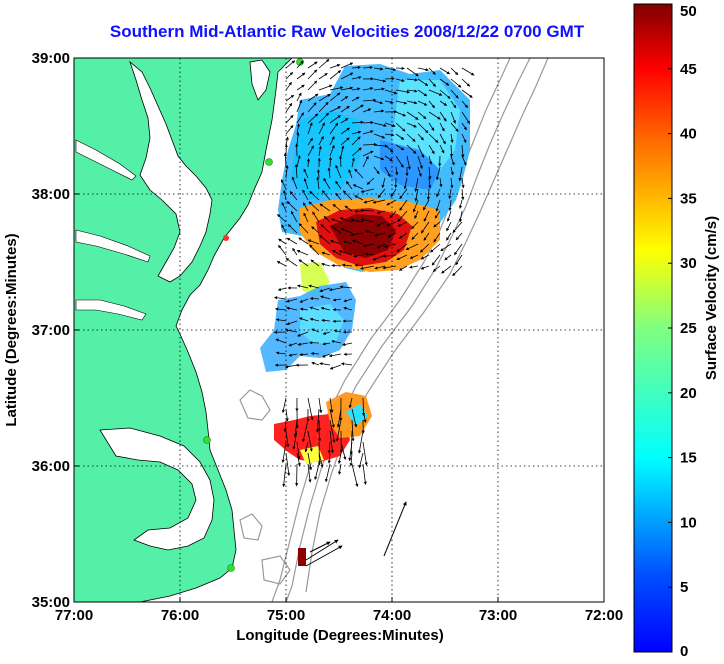 The width and height of the screenshot is (724, 664). I want to click on y-tick-label: 39:00, so click(51, 58).